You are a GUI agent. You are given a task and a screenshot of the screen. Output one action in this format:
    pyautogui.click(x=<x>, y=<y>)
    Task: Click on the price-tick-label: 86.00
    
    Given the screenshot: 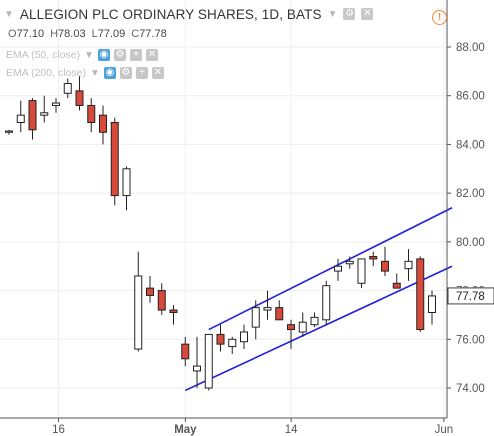 What is the action you would take?
    pyautogui.click(x=470, y=97)
    